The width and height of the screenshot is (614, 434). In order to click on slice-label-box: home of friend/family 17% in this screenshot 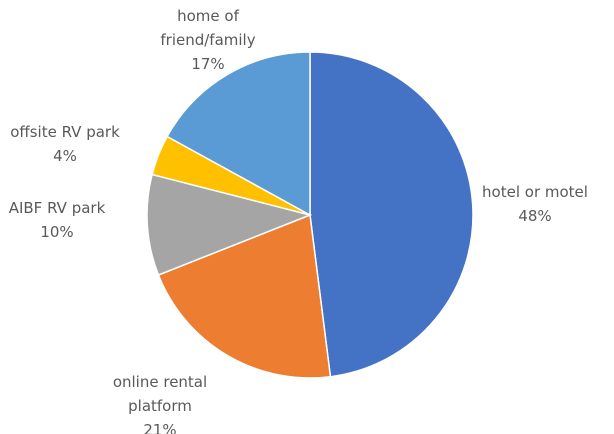, I will do `click(208, 40)`.